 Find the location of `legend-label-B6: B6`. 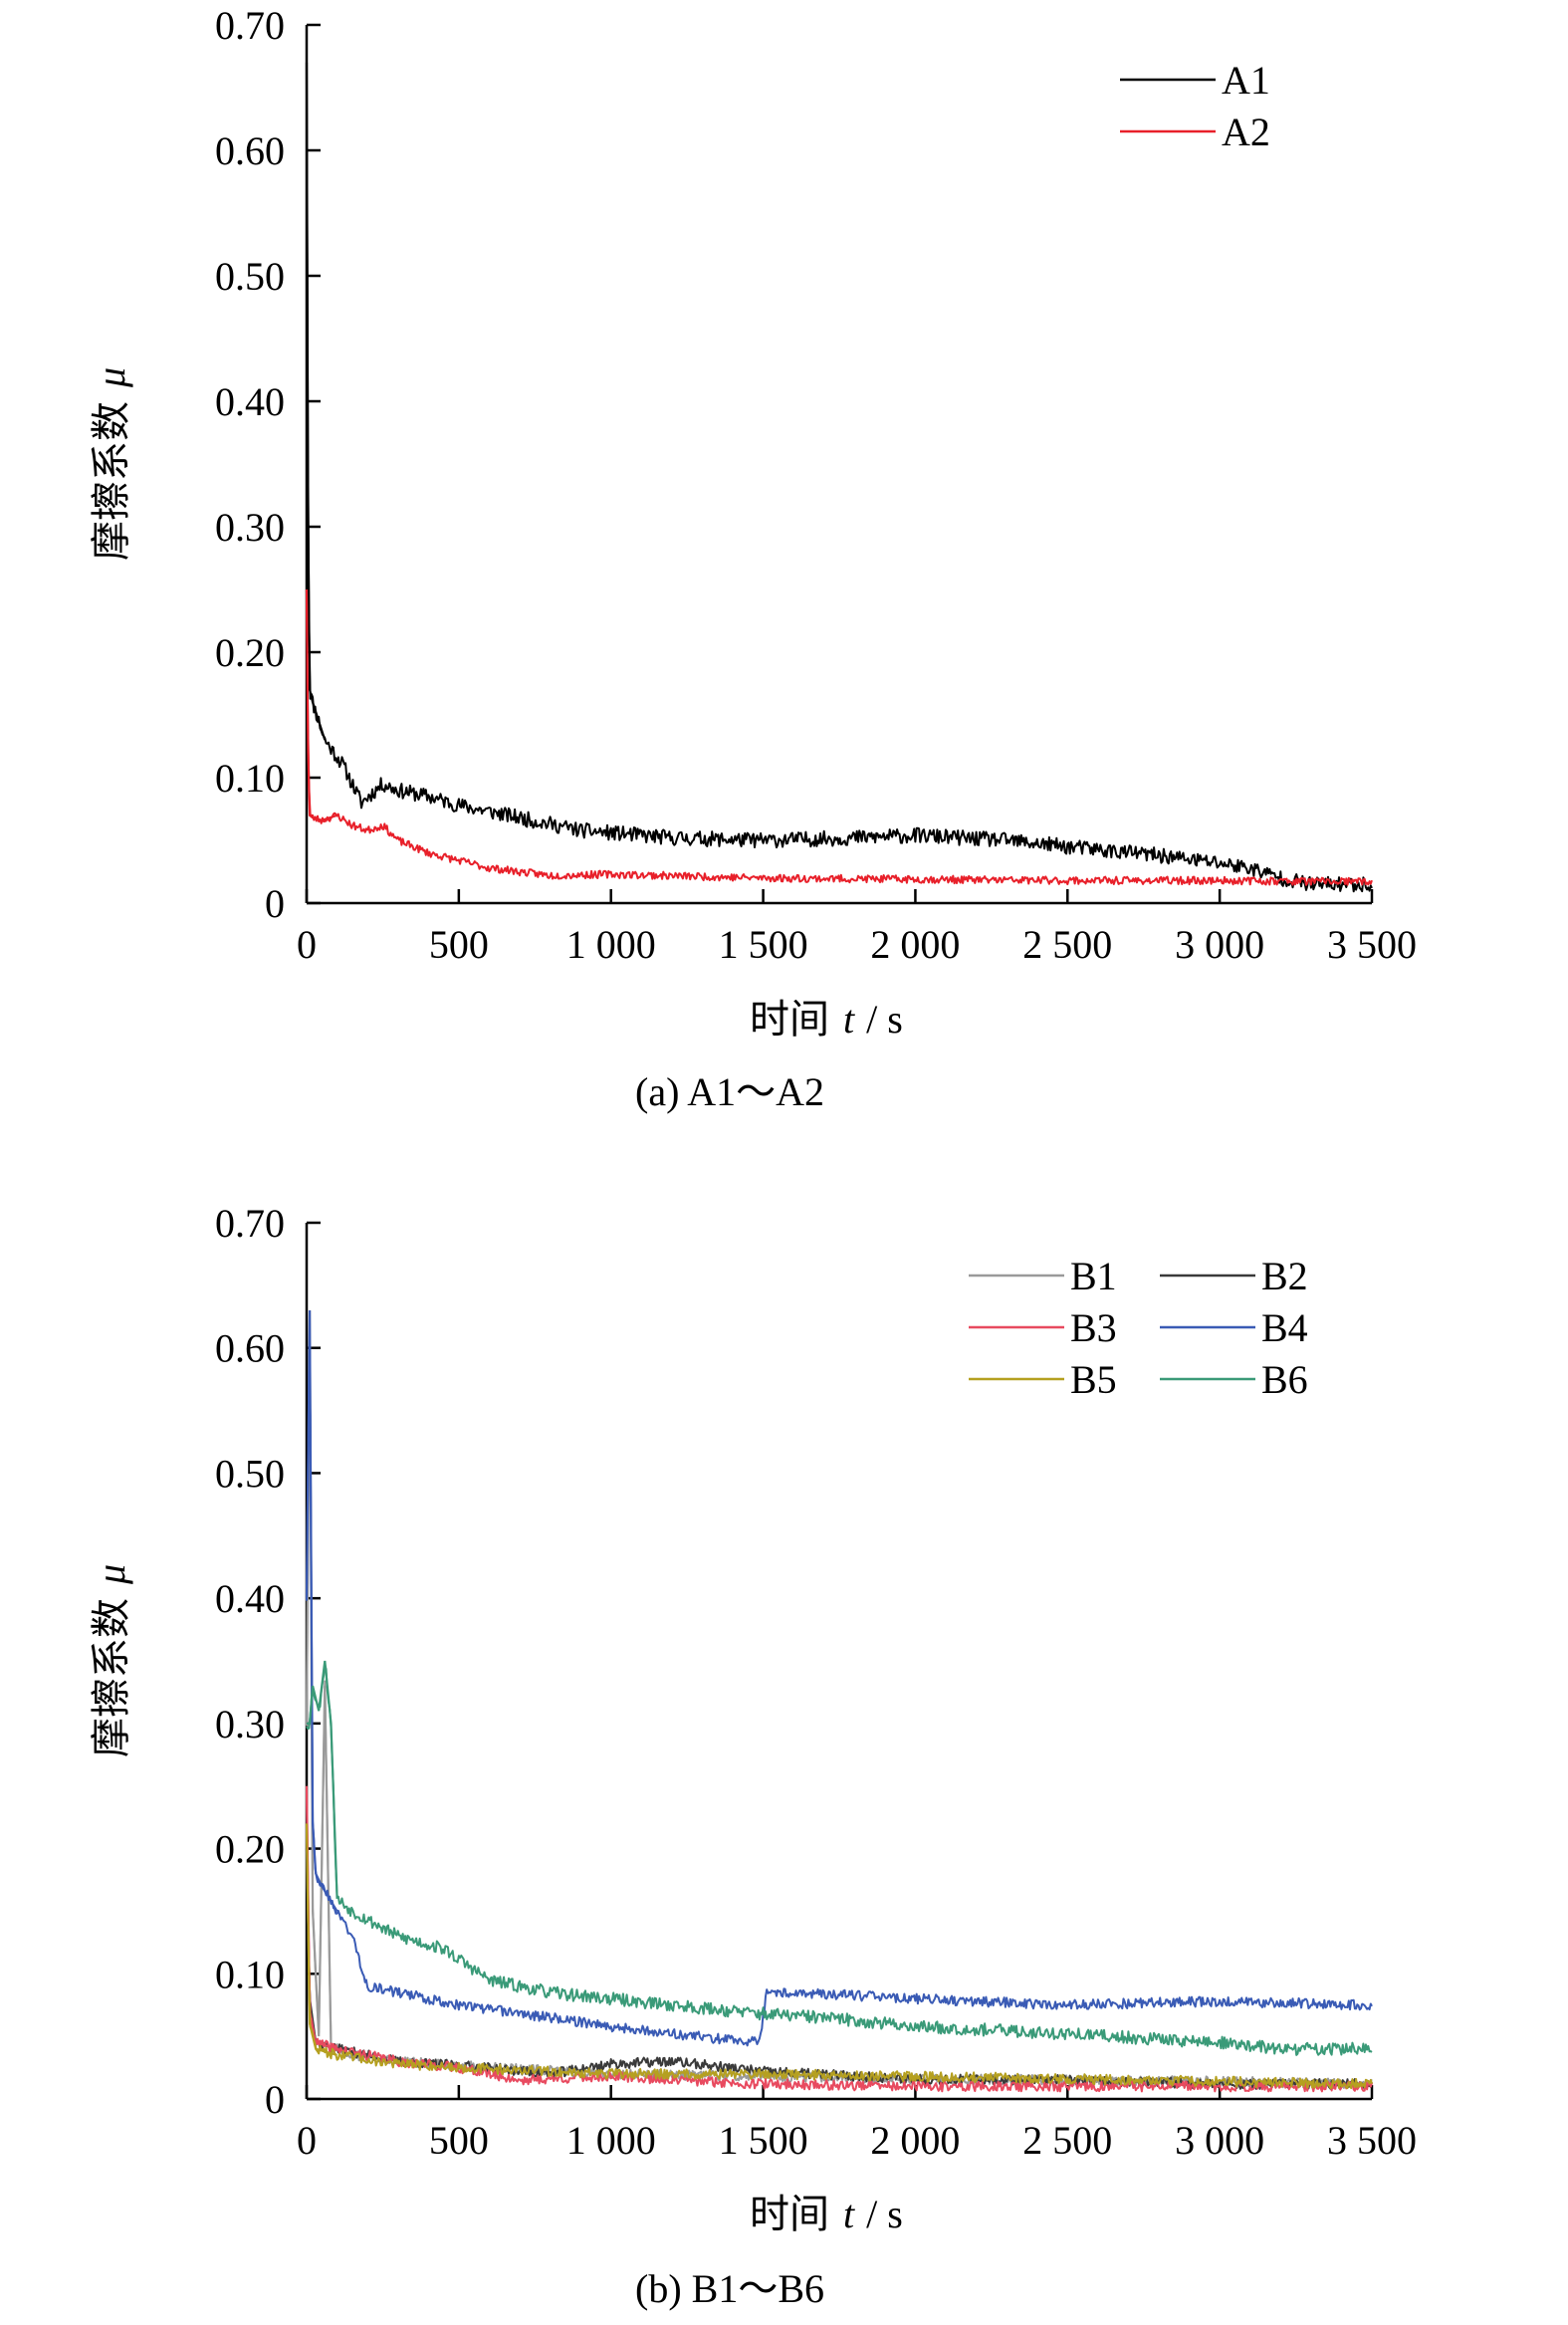

legend-label-B6: B6 is located at coordinates (1285, 1379).